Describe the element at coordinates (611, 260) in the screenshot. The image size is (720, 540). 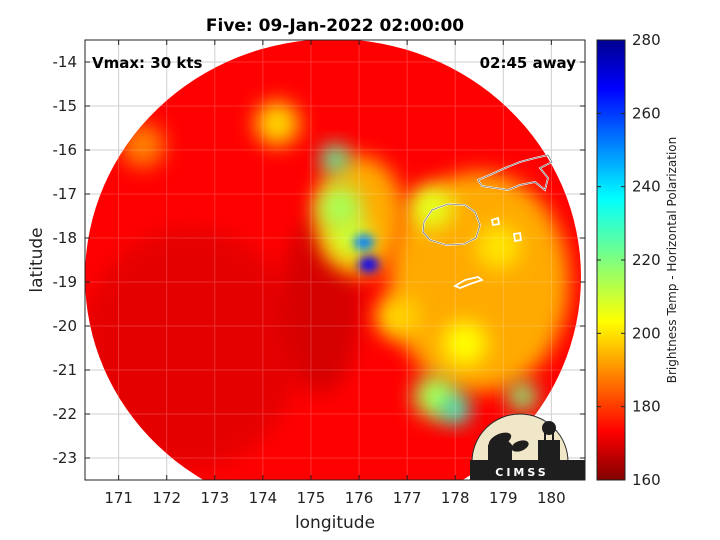
I see `colorbar-gradient` at that location.